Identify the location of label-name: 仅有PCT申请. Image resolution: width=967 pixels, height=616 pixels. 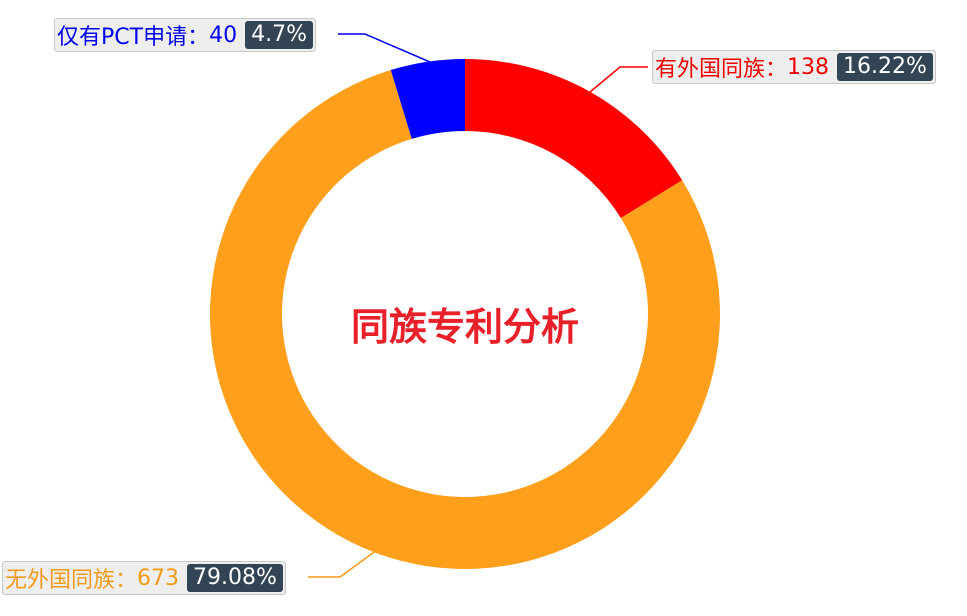
(122, 37).